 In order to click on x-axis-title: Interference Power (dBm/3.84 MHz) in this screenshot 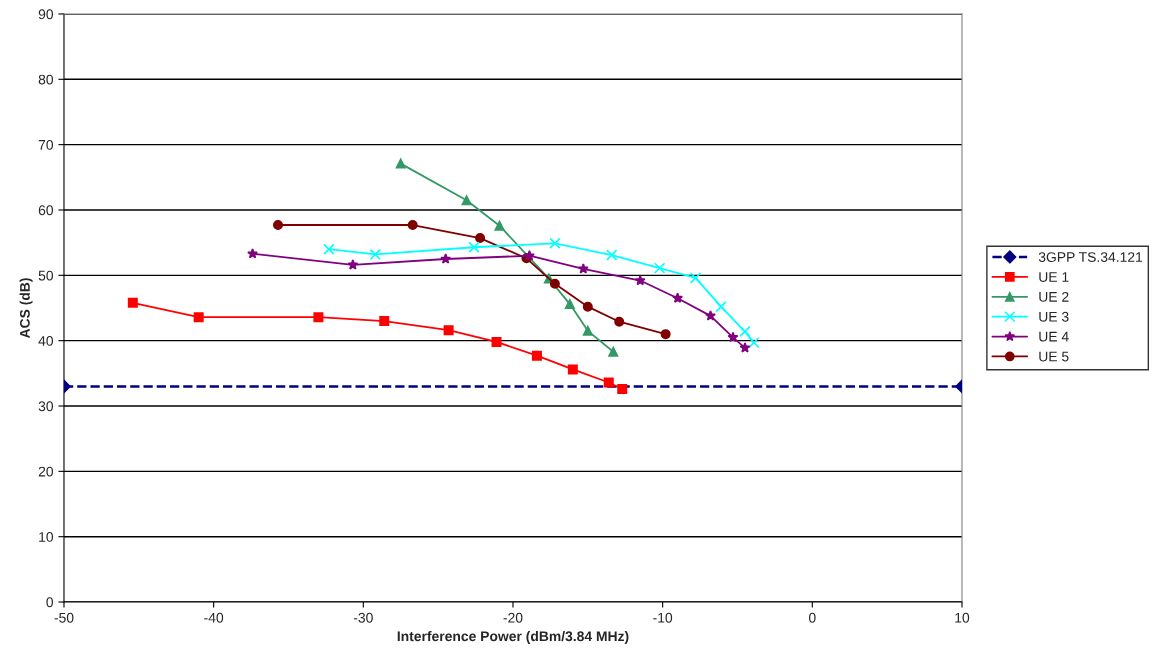, I will do `click(513, 637)`.